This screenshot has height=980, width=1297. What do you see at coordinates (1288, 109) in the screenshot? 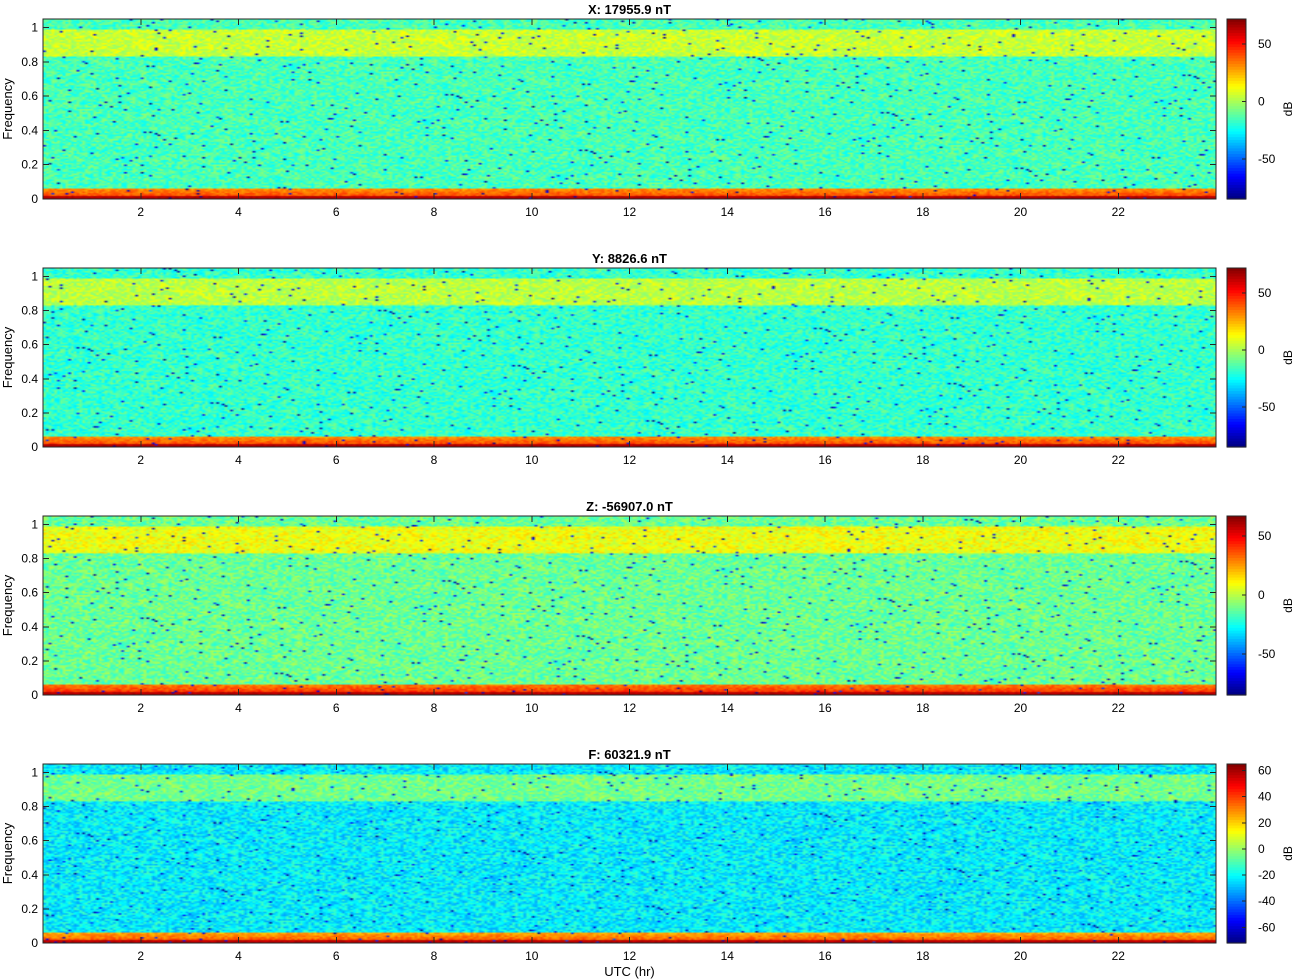
I see `colorbar-label: dB` at bounding box center [1288, 109].